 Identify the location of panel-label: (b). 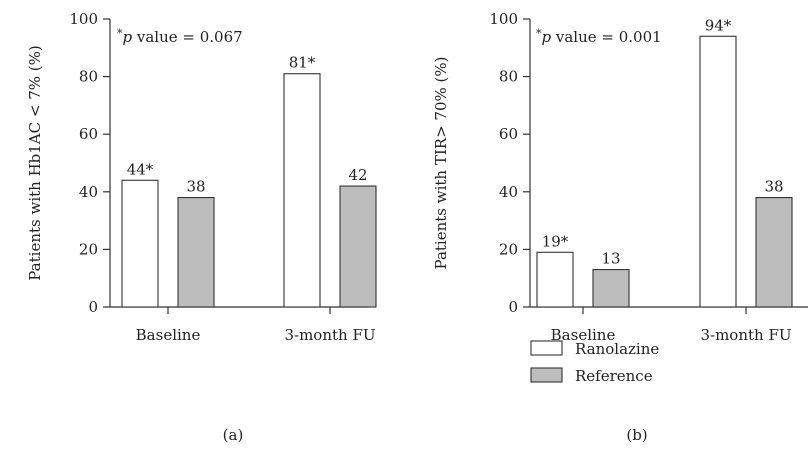
(636, 435).